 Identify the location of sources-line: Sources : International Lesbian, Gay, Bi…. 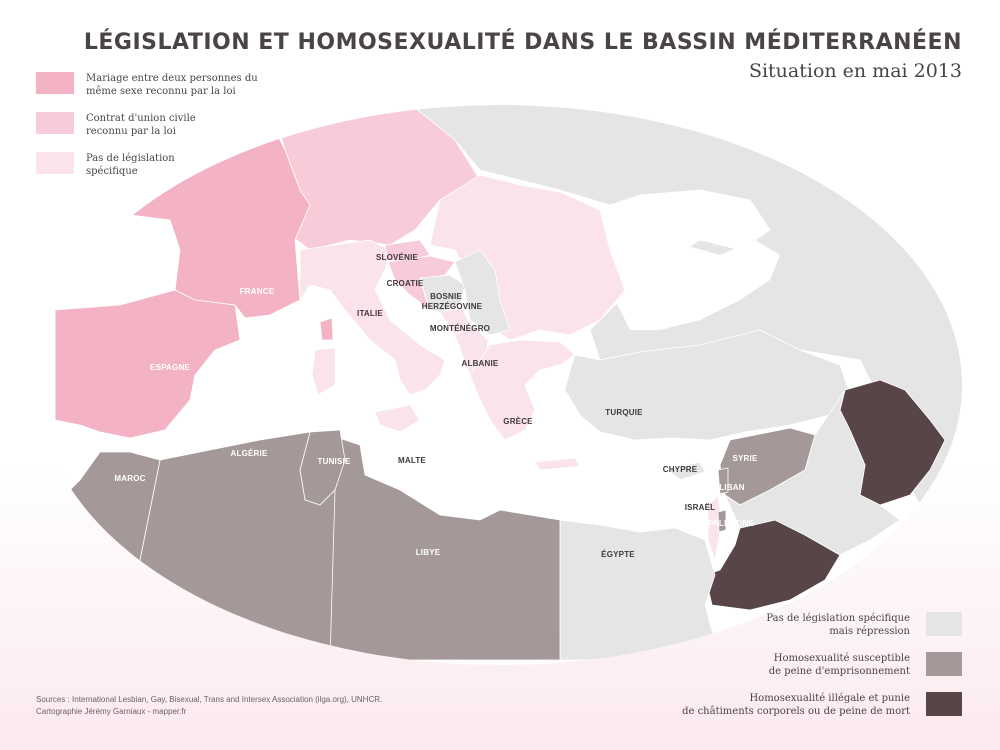
(209, 699).